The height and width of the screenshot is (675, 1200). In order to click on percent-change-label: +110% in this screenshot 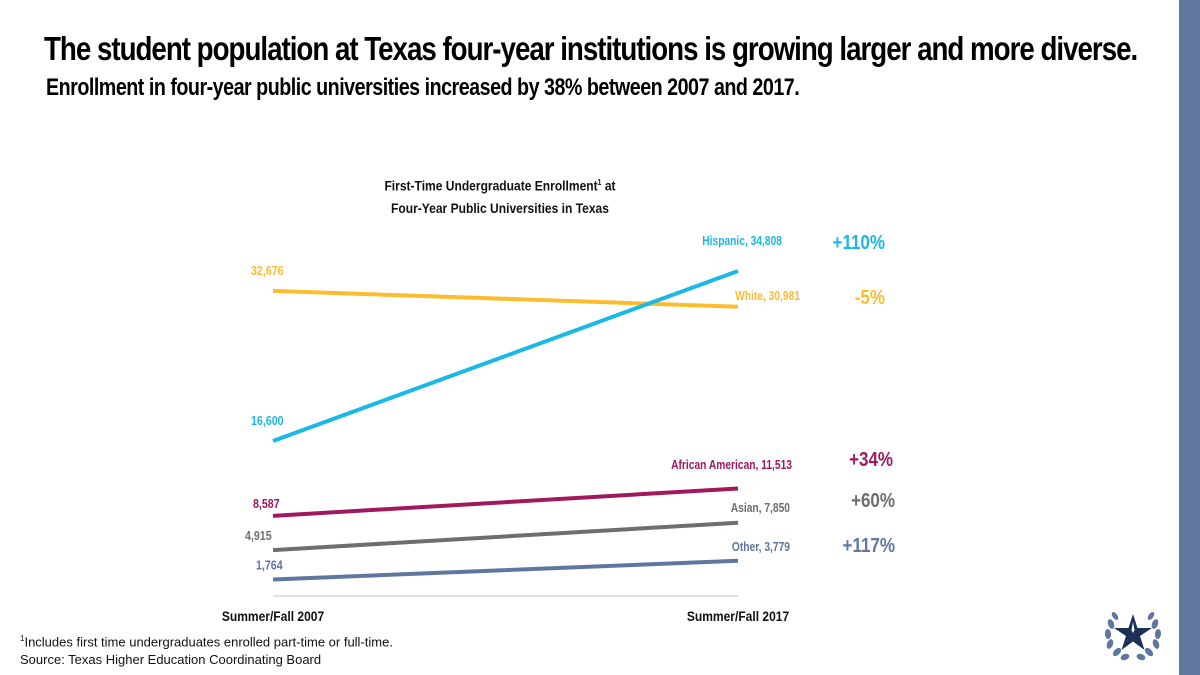, I will do `click(859, 242)`.